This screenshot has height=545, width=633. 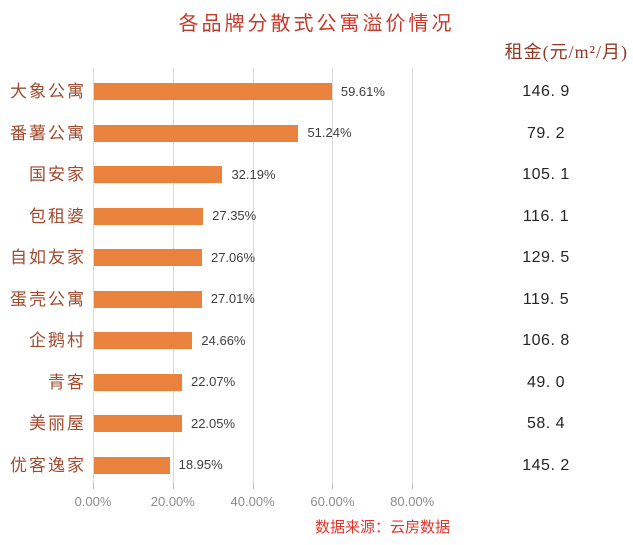 What do you see at coordinates (546, 216) in the screenshot?
I see `rent-value: 116. 1` at bounding box center [546, 216].